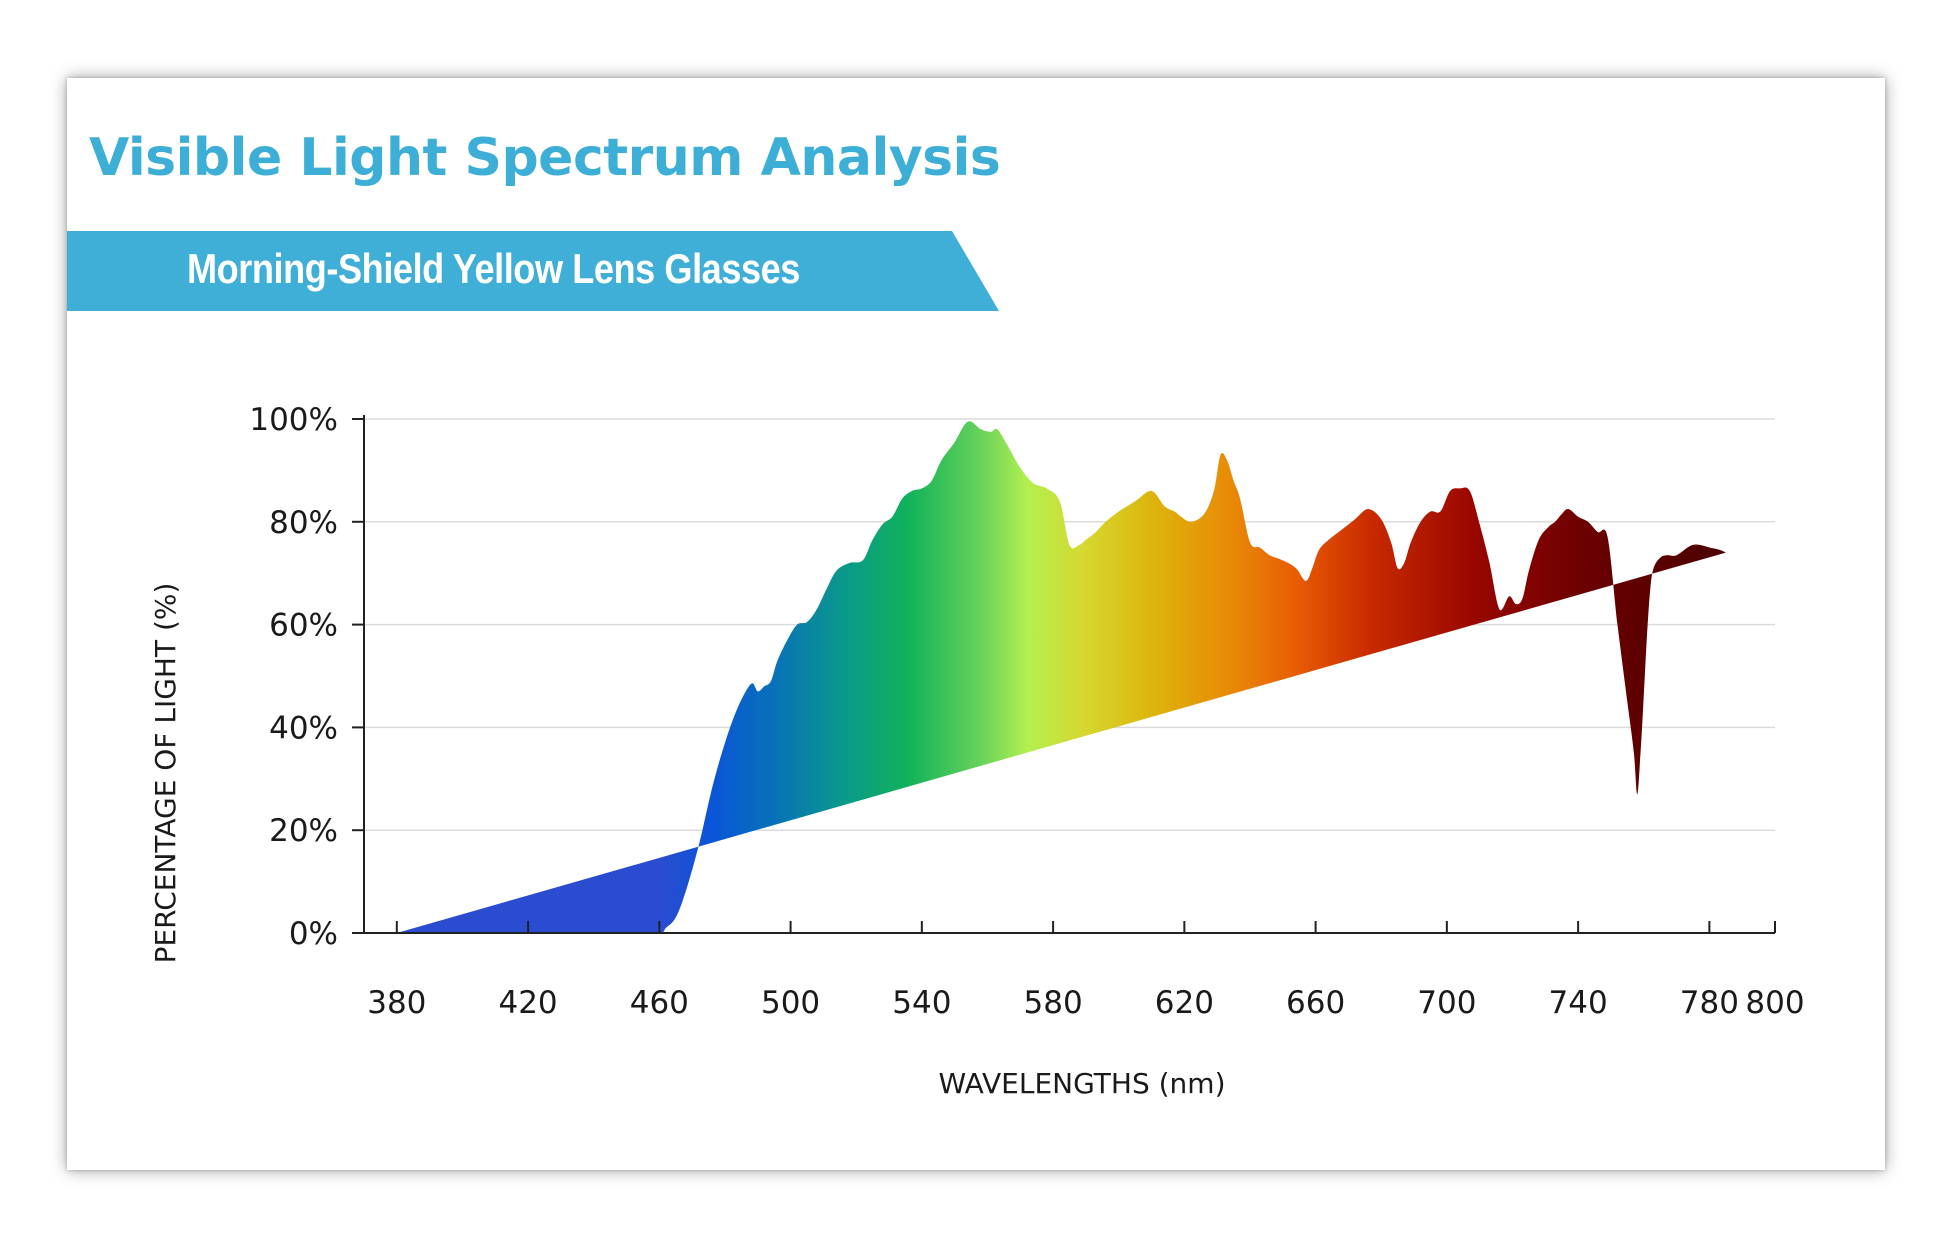  What do you see at coordinates (545, 158) in the screenshot?
I see `chart-title: Visible Light Spectrum Analysis` at bounding box center [545, 158].